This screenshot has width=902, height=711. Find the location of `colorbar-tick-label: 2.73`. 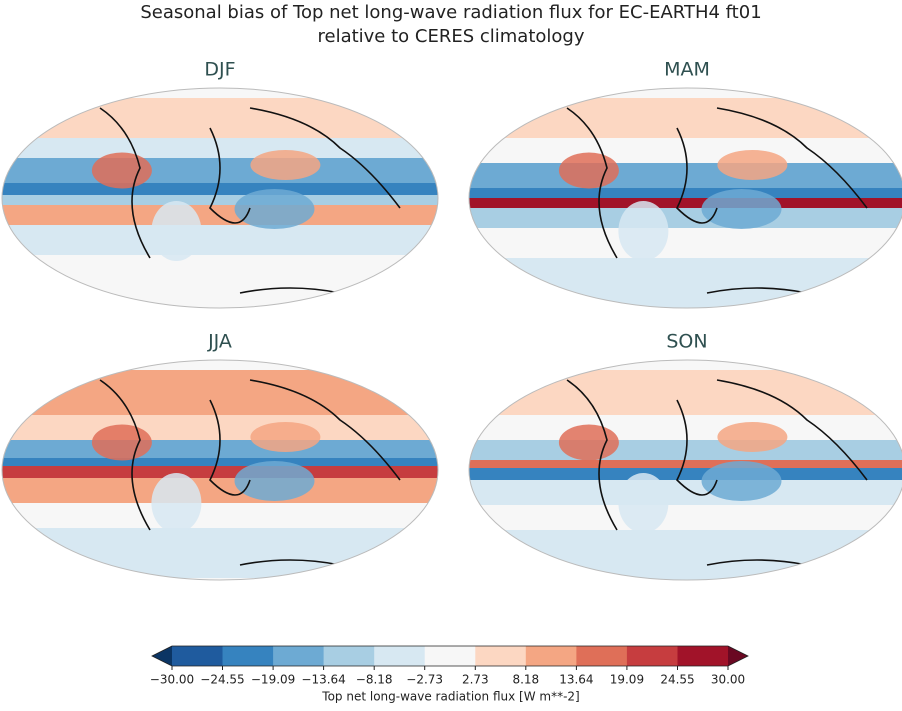

colorbar-tick-label: 2.73 is located at coordinates (475, 680).